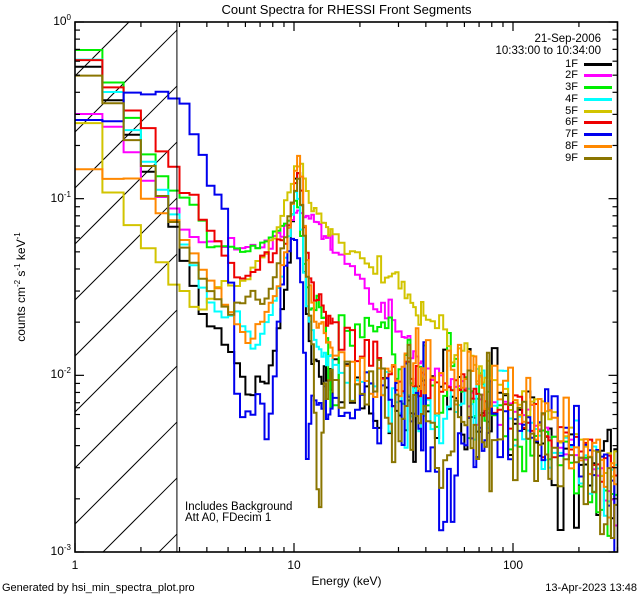 The height and width of the screenshot is (600, 640). Describe the element at coordinates (598, 158) in the screenshot. I see `legend-swatch-9f` at that location.